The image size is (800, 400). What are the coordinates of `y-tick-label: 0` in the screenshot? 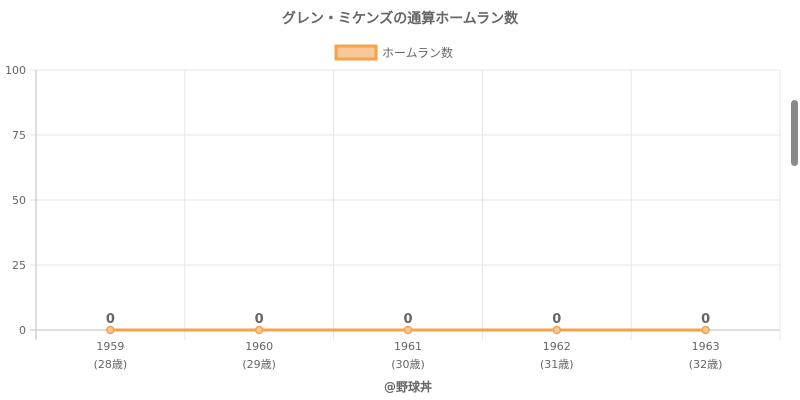 It's located at (22, 330).